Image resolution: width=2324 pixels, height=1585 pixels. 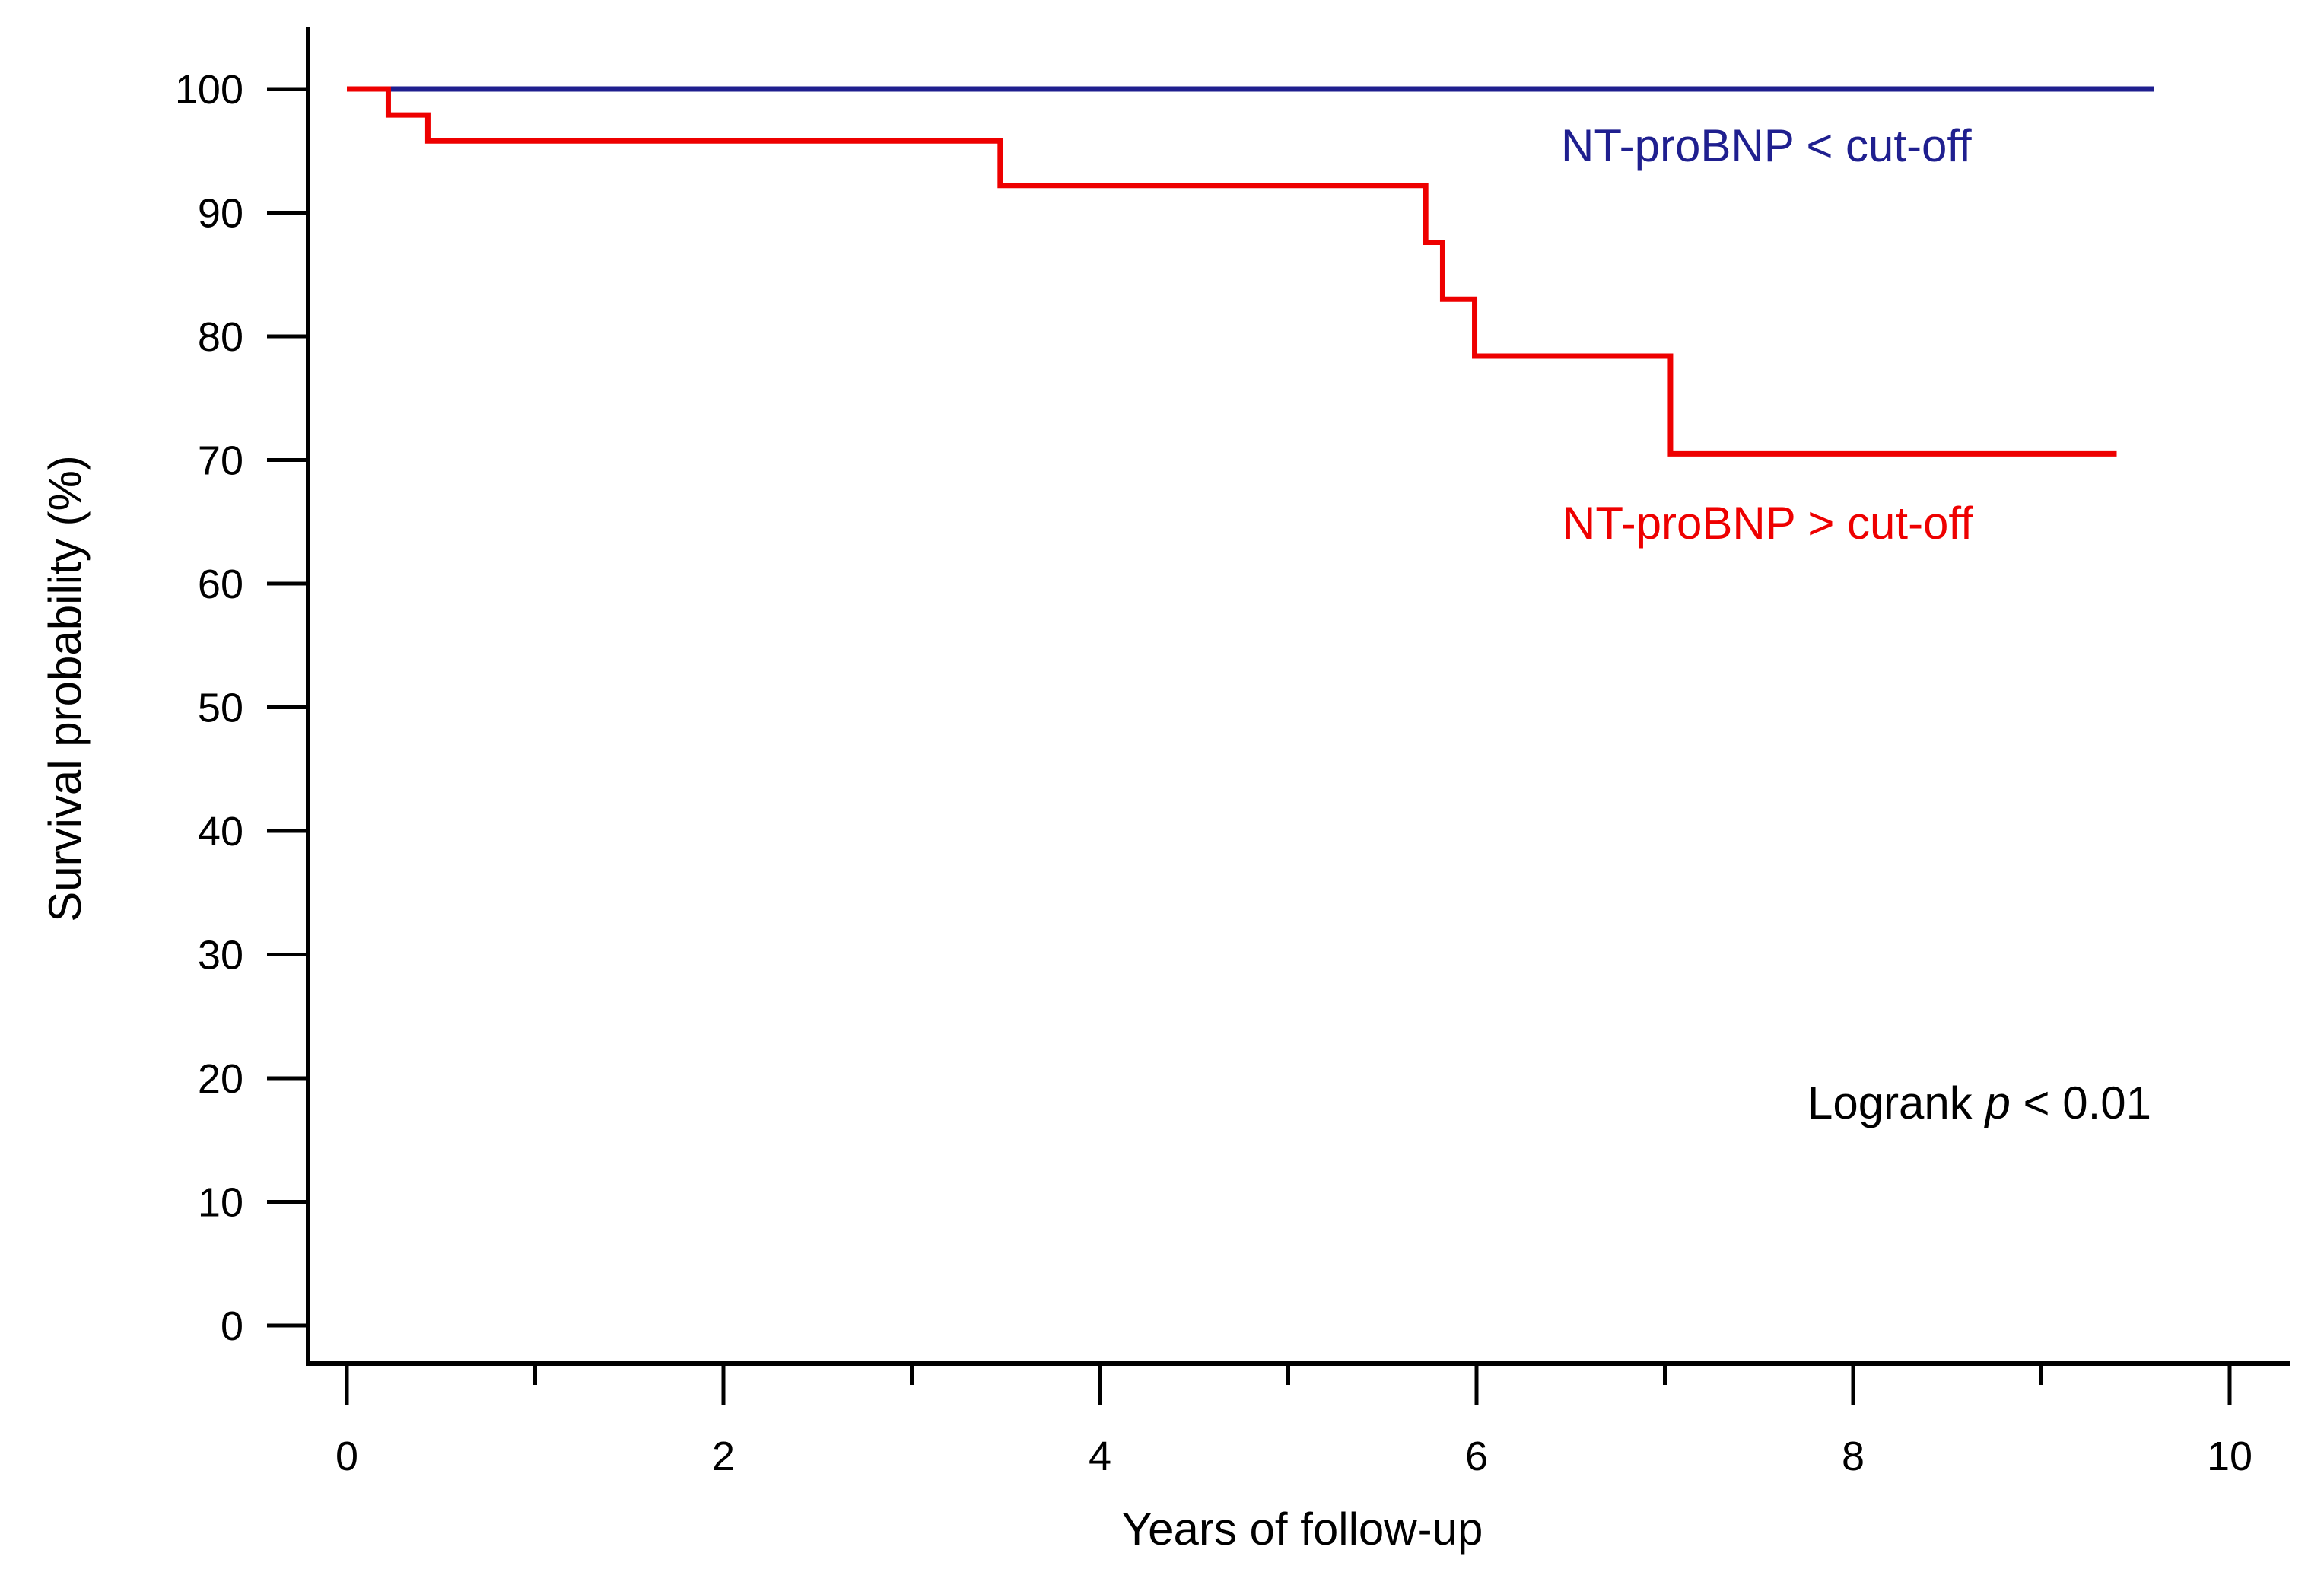 I want to click on x-tick-label: 8, so click(x=1853, y=1456).